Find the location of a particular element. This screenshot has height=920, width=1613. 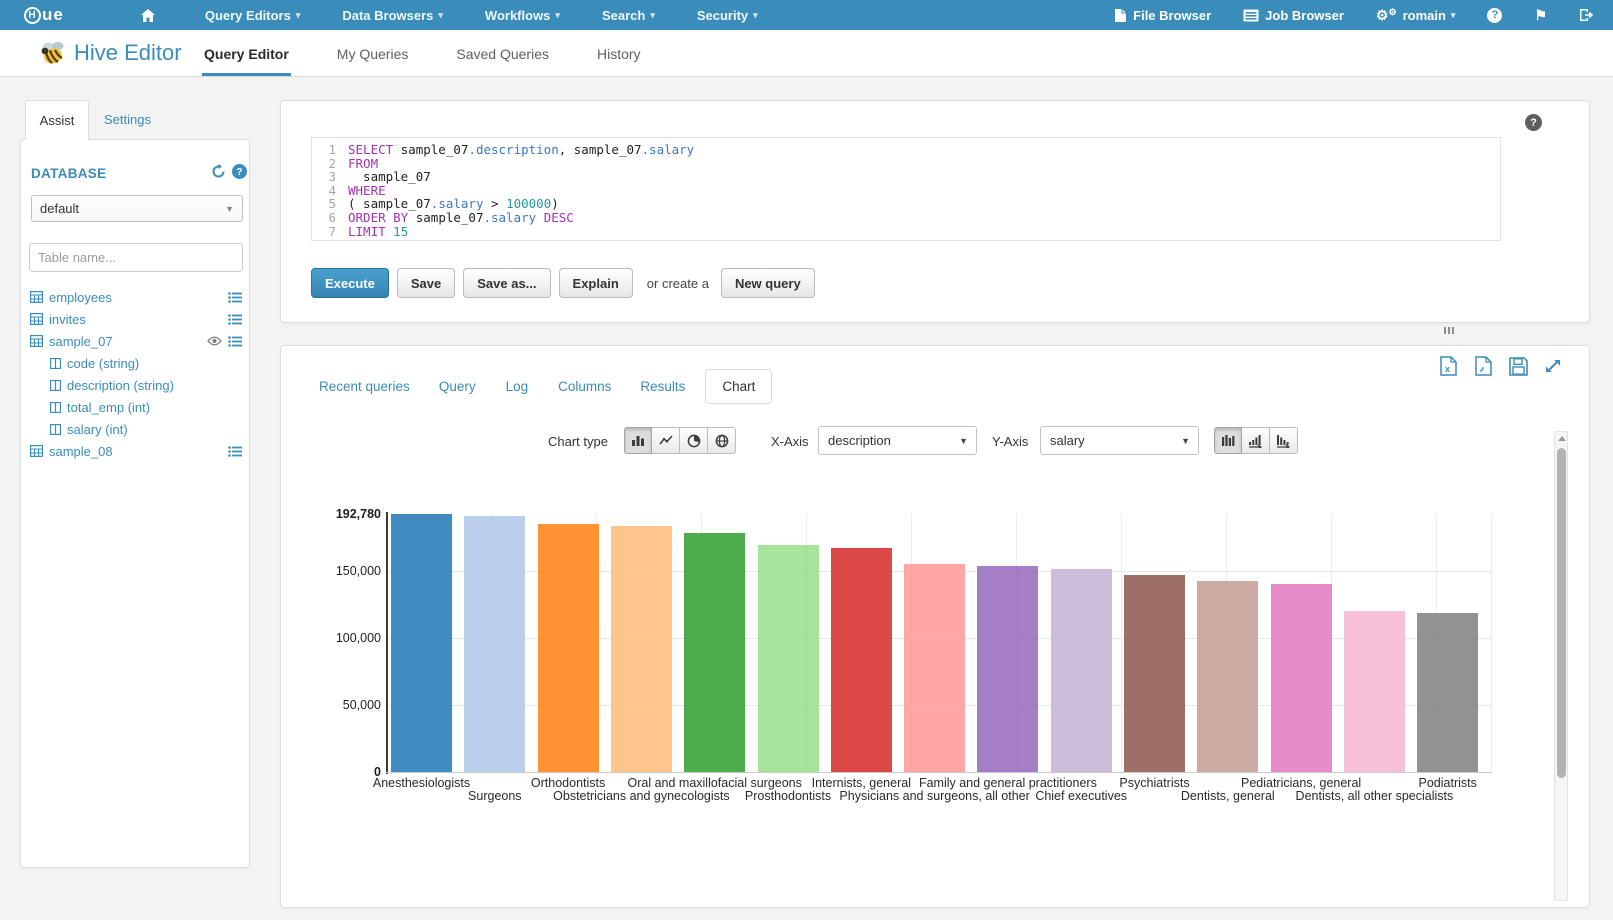

result-tab-chart: Chart is located at coordinates (739, 386).